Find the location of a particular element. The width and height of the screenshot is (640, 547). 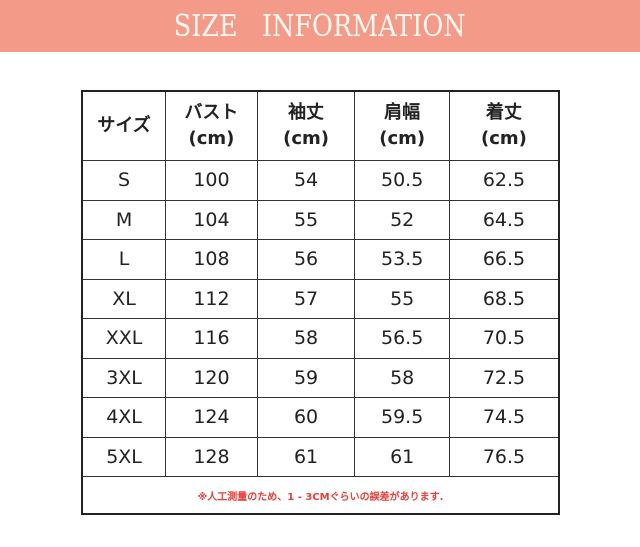

size-cell: 5XL is located at coordinates (124, 456).